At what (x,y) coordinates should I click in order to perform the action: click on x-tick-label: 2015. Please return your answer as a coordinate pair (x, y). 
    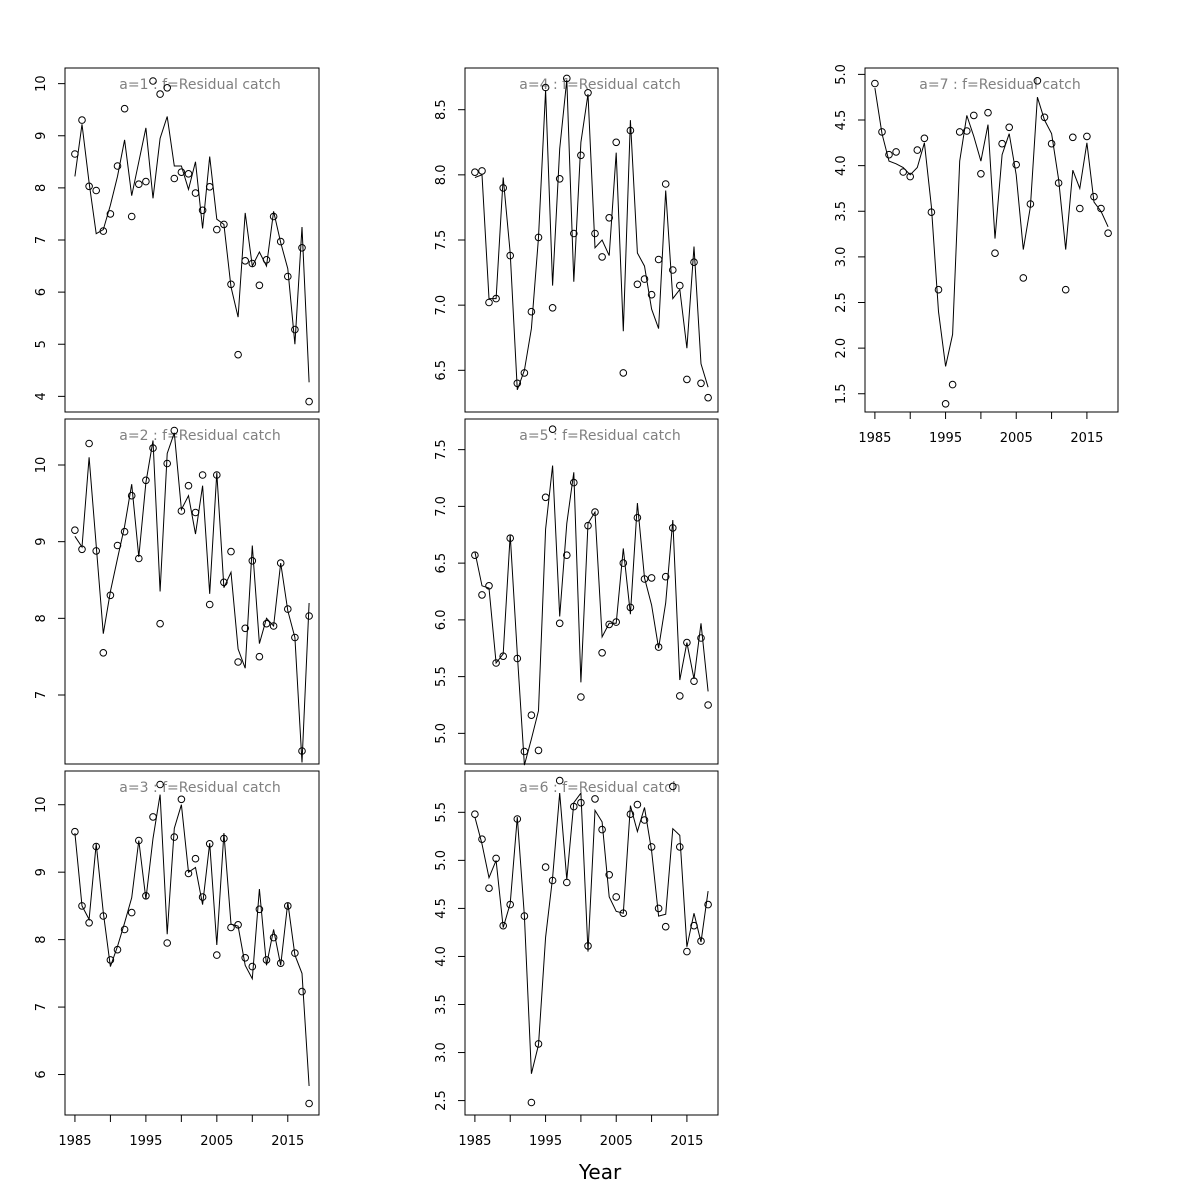
    Looking at the image, I should click on (1086, 438).